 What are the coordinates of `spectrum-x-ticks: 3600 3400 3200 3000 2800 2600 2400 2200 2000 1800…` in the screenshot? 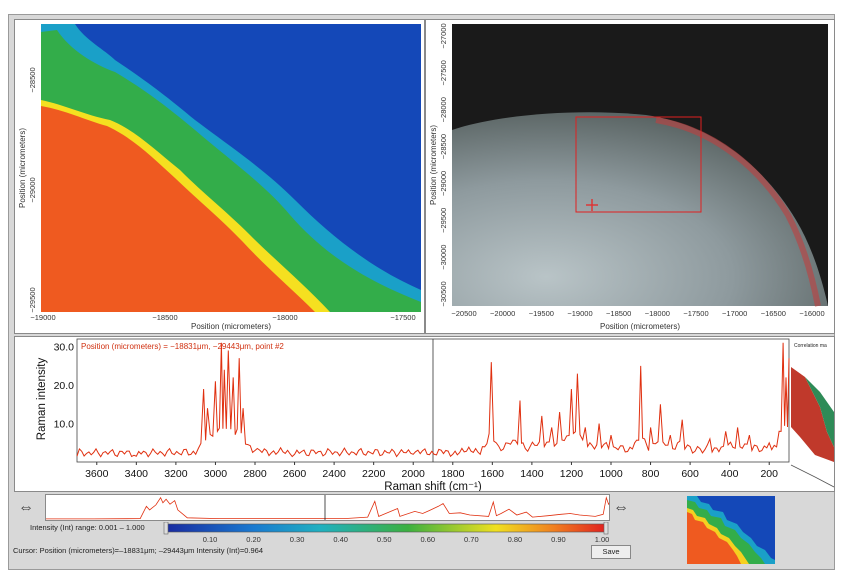 It's located at (431, 471).